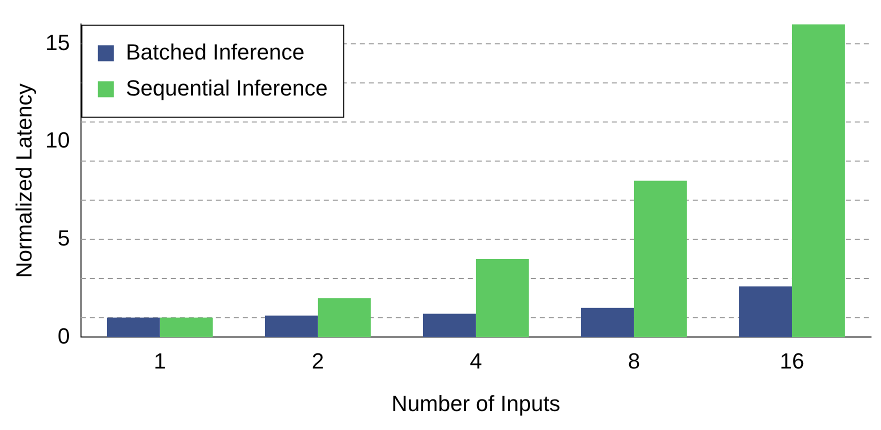 The image size is (881, 430). I want to click on legend-label: Sequential Inference, so click(227, 87).